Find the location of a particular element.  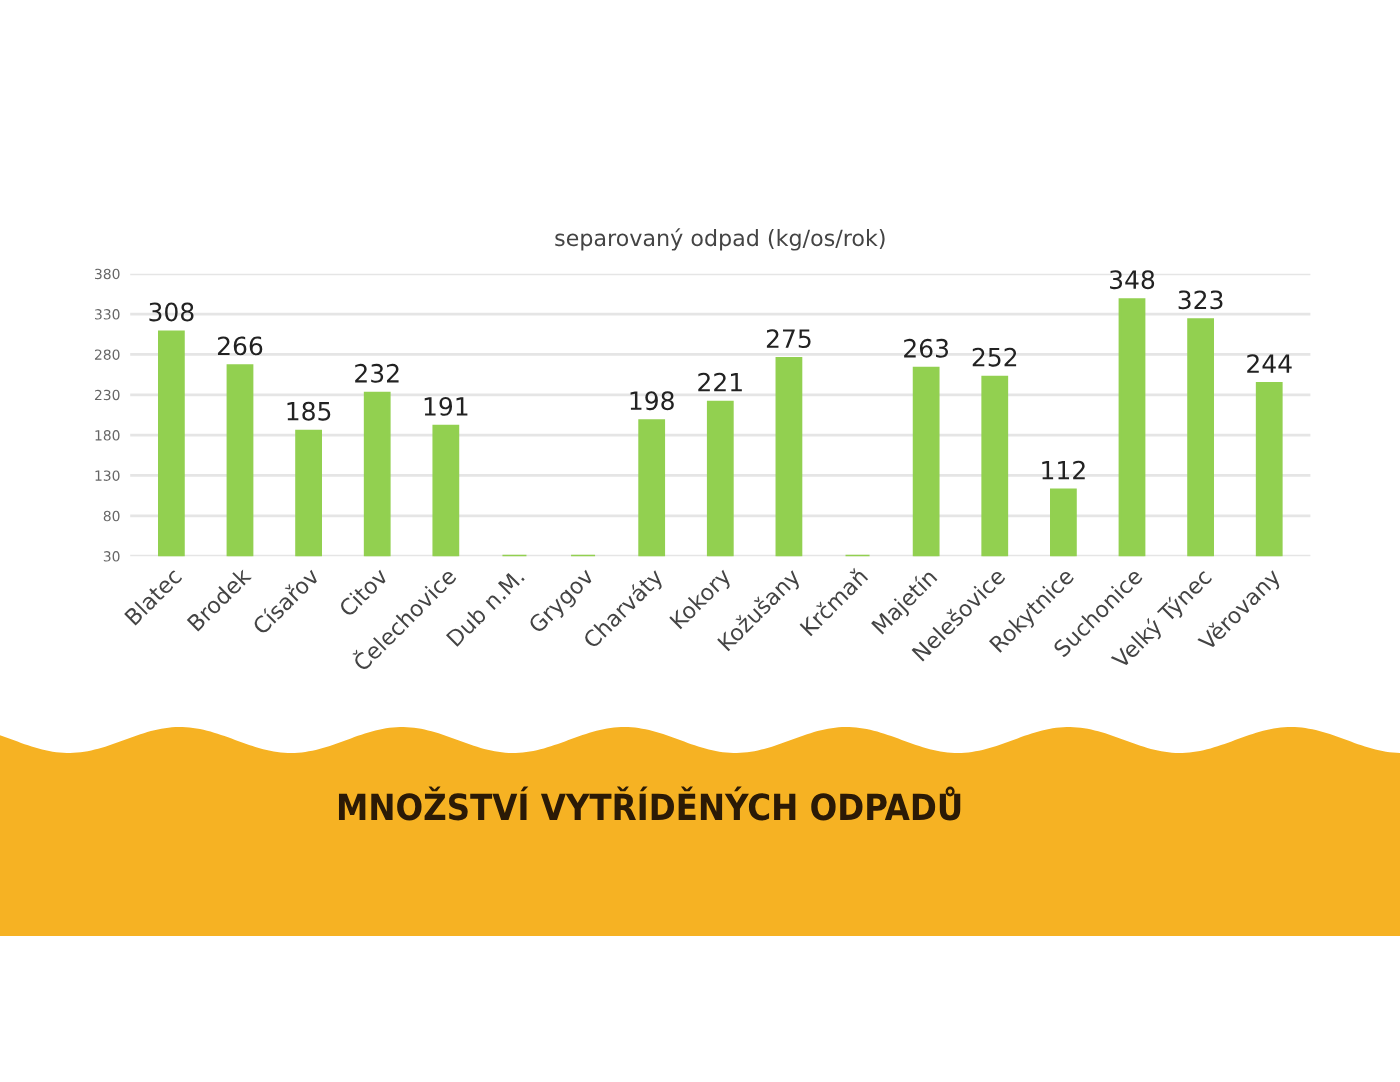

data-label: 252 is located at coordinates (994, 357).